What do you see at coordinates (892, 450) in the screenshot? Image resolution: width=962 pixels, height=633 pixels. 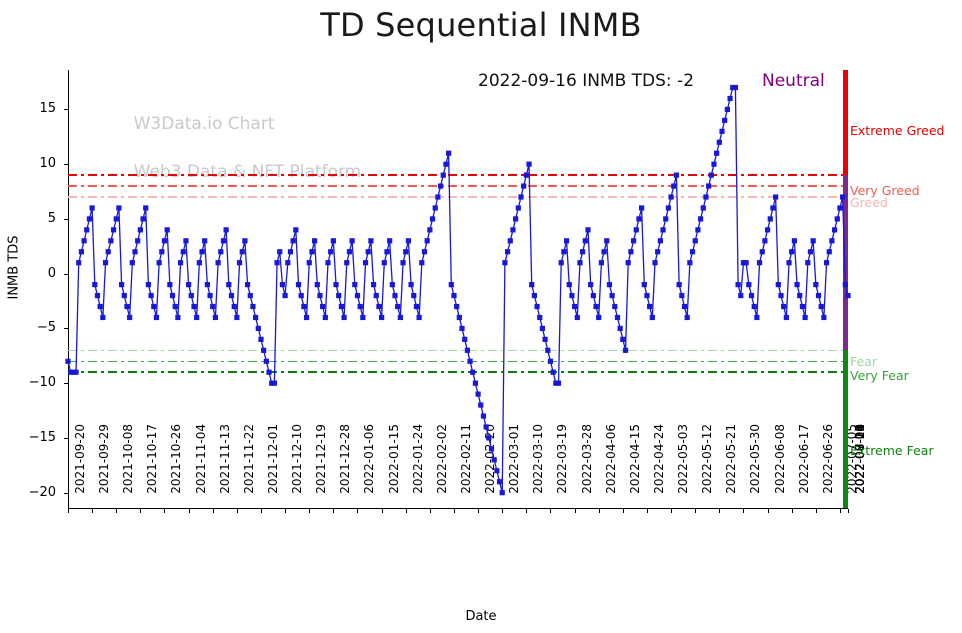 I see `zone-label-extreme-fear: Extreme Fear` at bounding box center [892, 450].